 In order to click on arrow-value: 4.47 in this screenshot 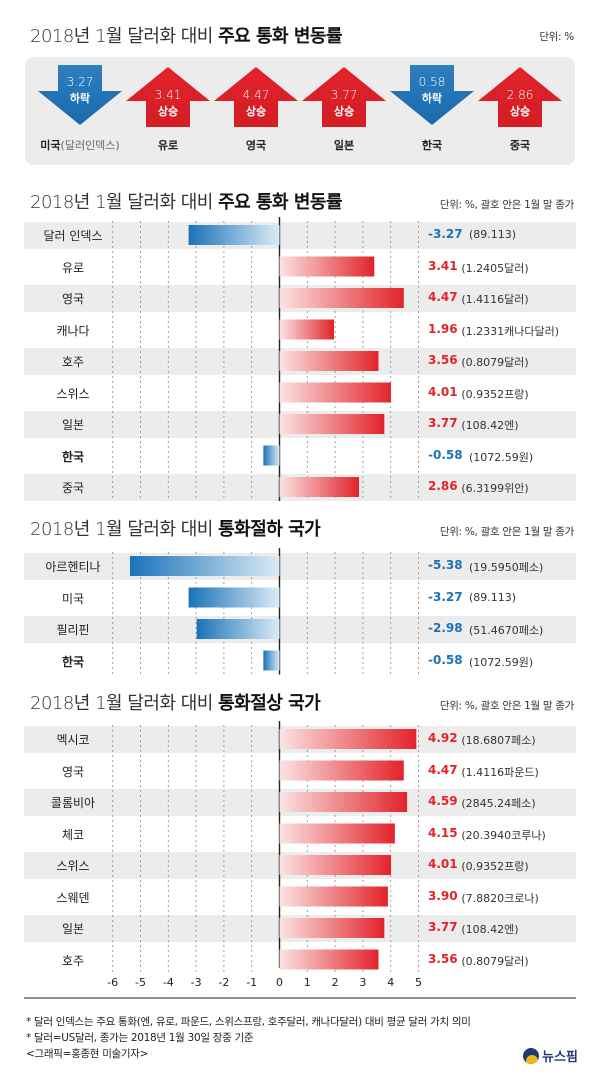, I will do `click(256, 95)`.